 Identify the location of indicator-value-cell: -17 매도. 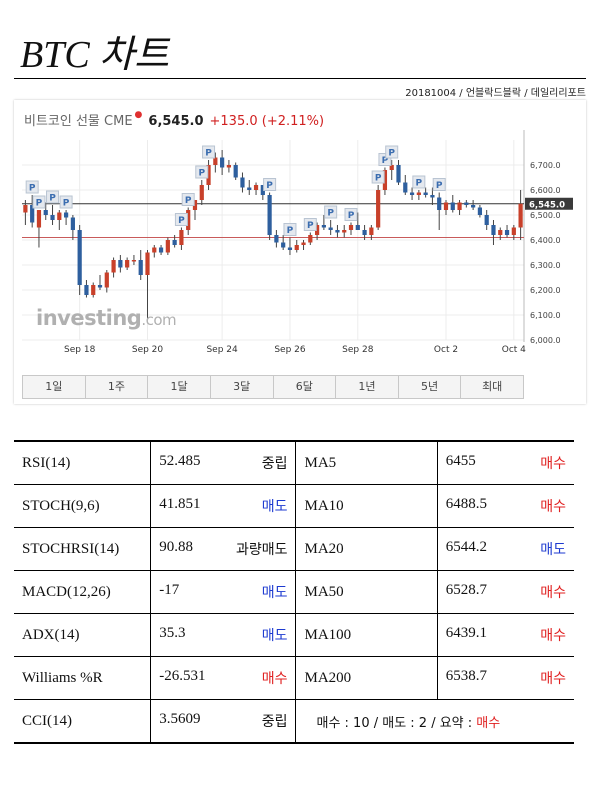
(223, 592).